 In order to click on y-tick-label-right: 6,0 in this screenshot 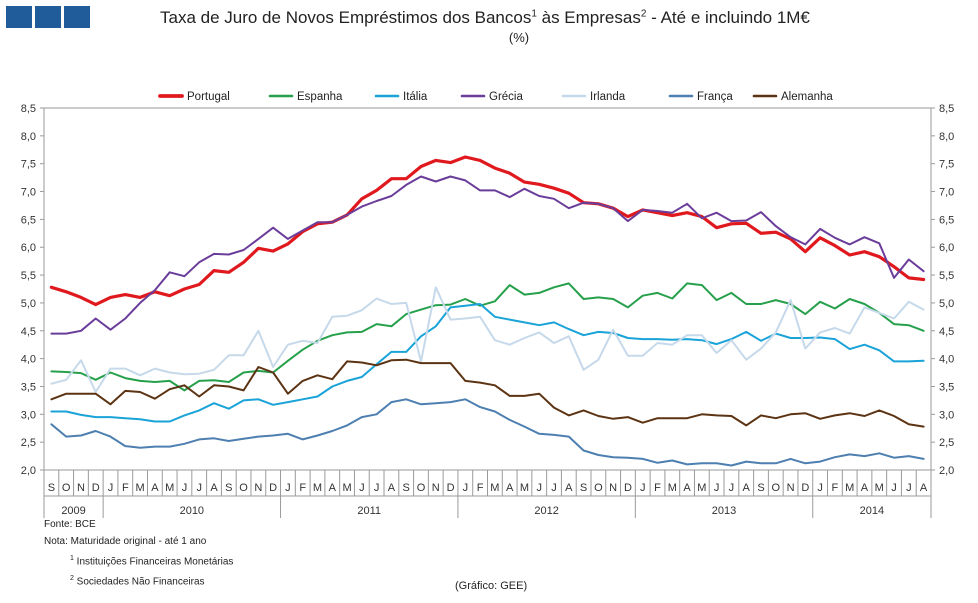, I will do `click(946, 248)`.